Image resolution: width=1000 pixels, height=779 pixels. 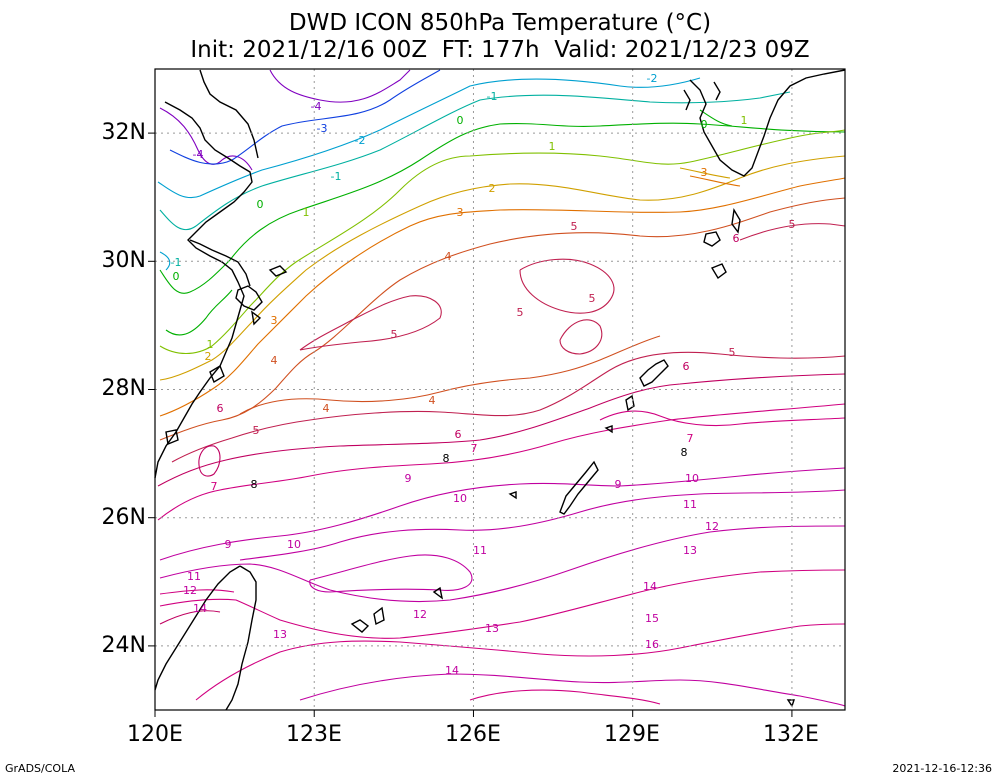 I want to click on lat-label-26n: 26N, so click(x=123, y=517).